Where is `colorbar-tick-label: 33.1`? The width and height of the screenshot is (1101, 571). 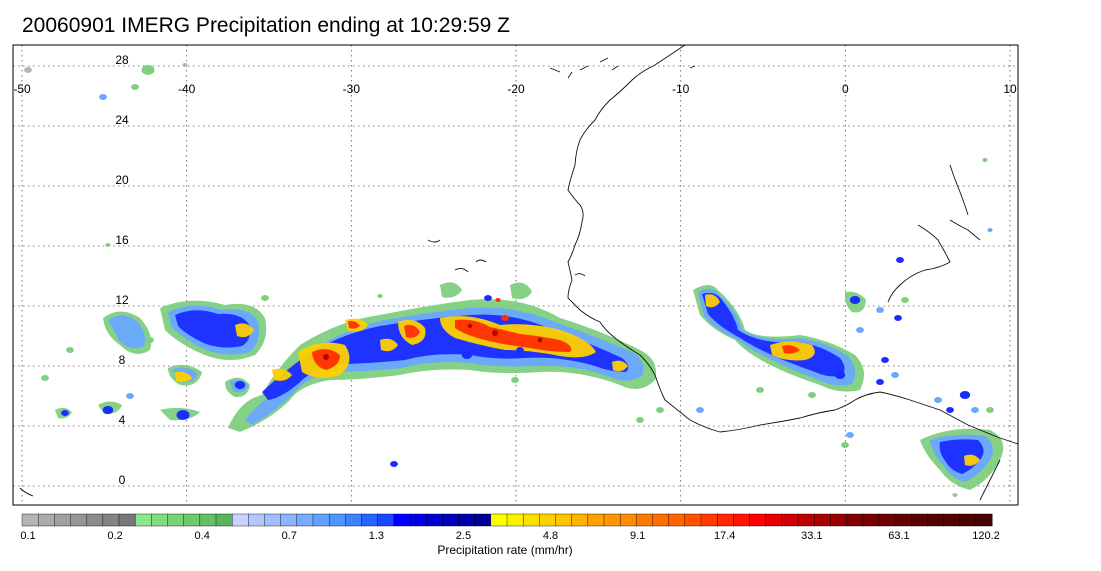
colorbar-tick-label: 33.1 is located at coordinates (812, 536).